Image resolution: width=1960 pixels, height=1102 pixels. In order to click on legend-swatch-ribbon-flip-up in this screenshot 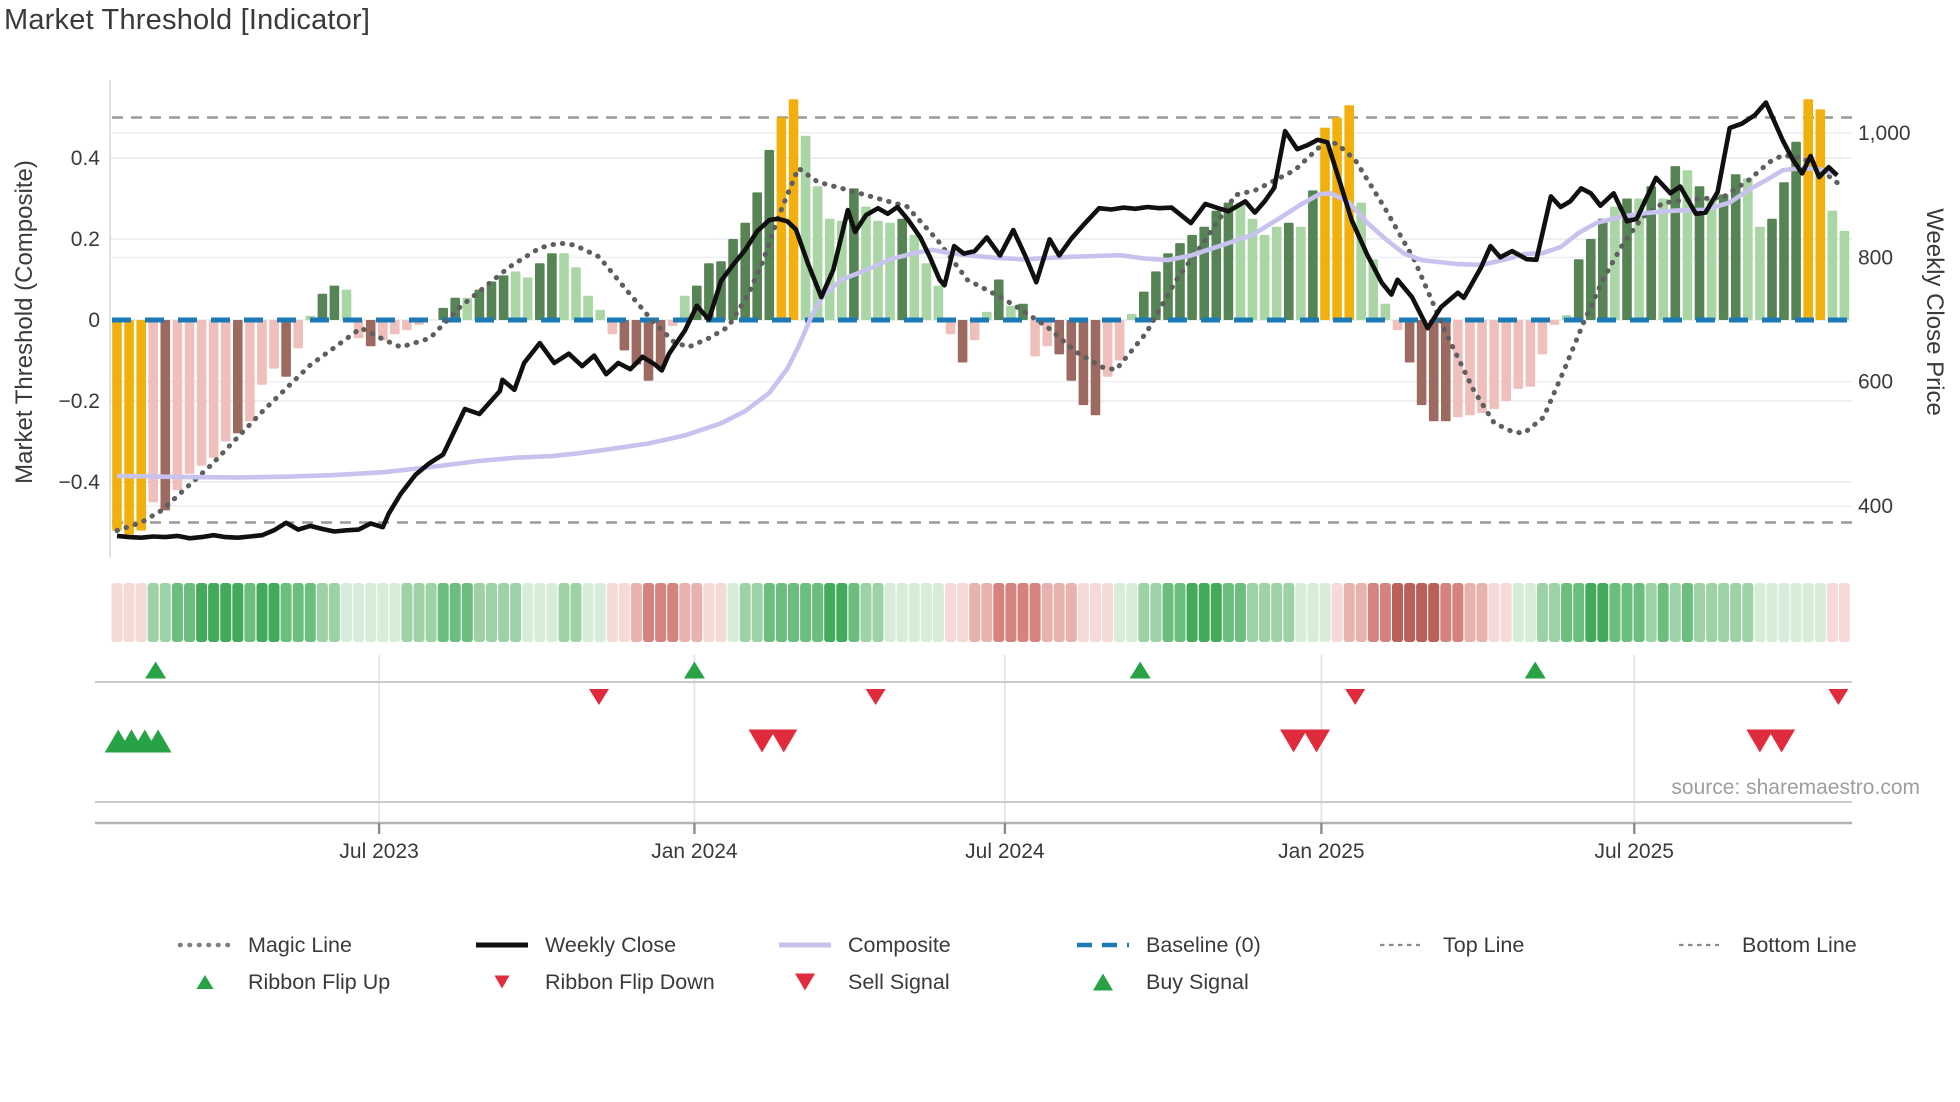, I will do `click(205, 982)`.